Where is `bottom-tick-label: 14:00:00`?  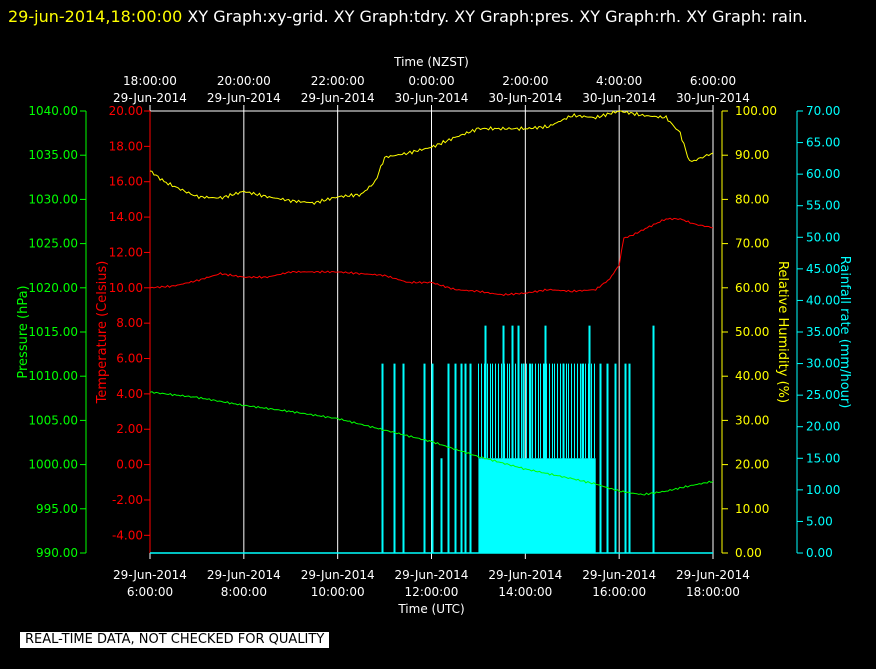
bottom-tick-label: 14:00:00 is located at coordinates (525, 592).